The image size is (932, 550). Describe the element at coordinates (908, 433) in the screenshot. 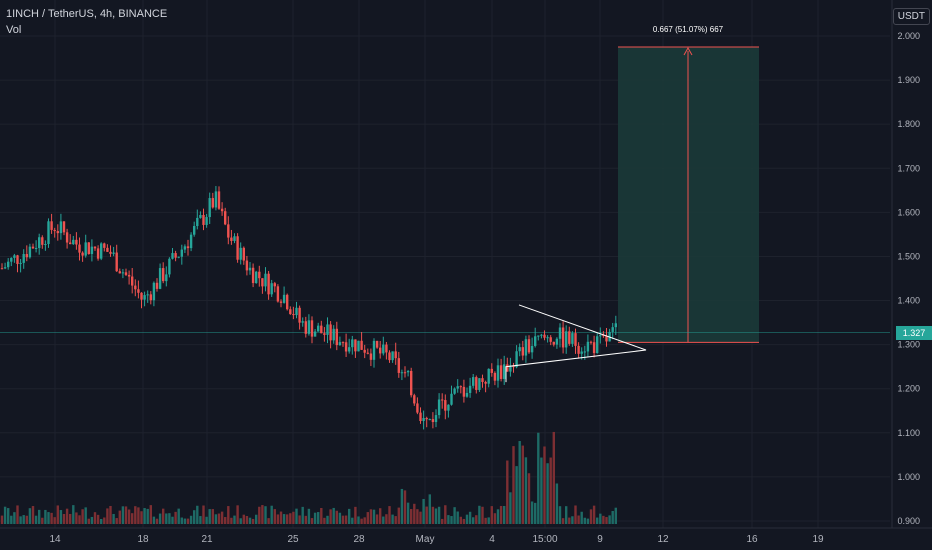

I see `price-tick-label: 1.100` at that location.